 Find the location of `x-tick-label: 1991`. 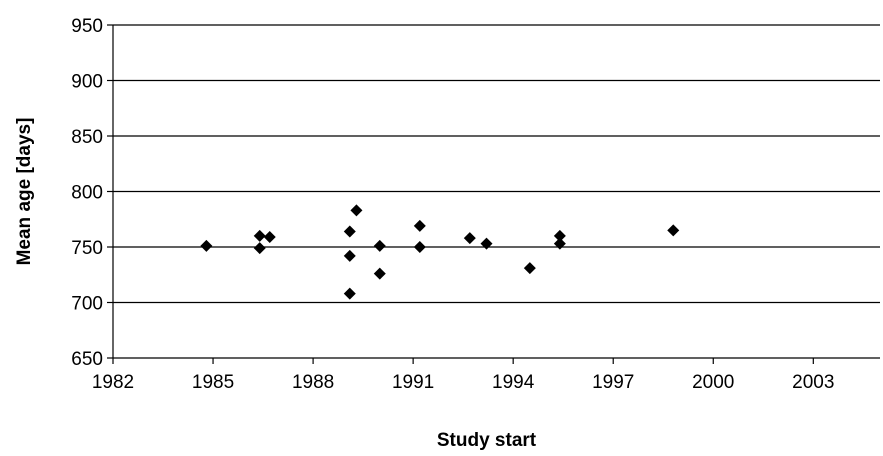

x-tick-label: 1991 is located at coordinates (413, 382).